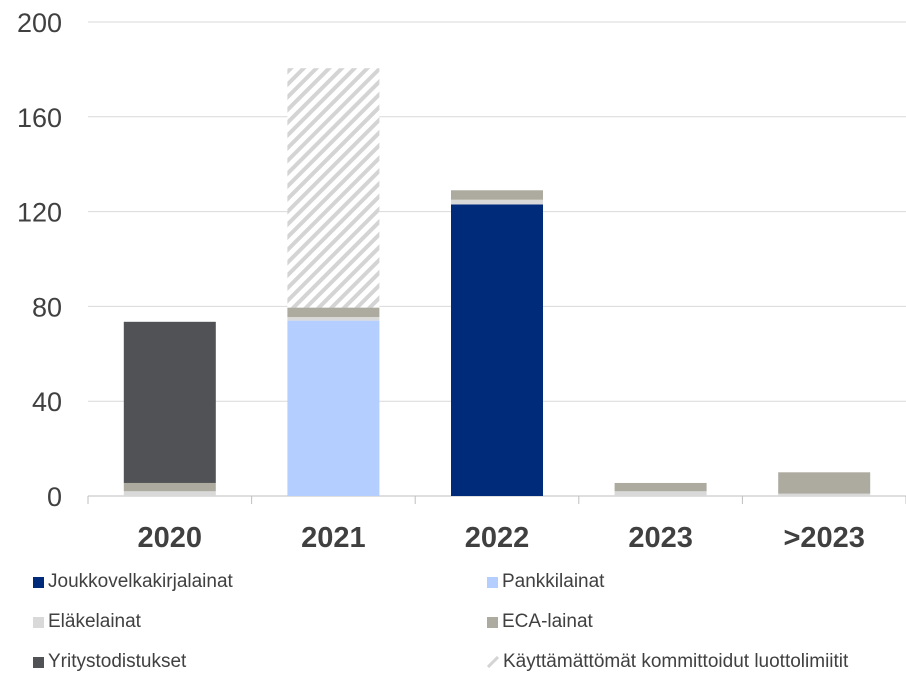  What do you see at coordinates (333, 538) in the screenshot?
I see `x-tick-label: 2021` at bounding box center [333, 538].